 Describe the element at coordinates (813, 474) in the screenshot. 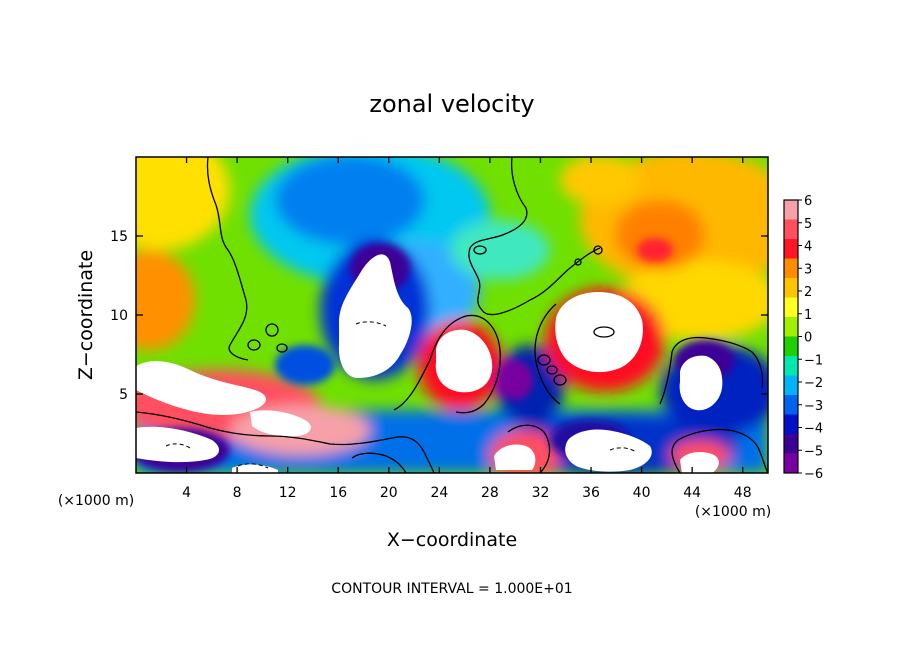

I see `colorbar-label: −6` at that location.